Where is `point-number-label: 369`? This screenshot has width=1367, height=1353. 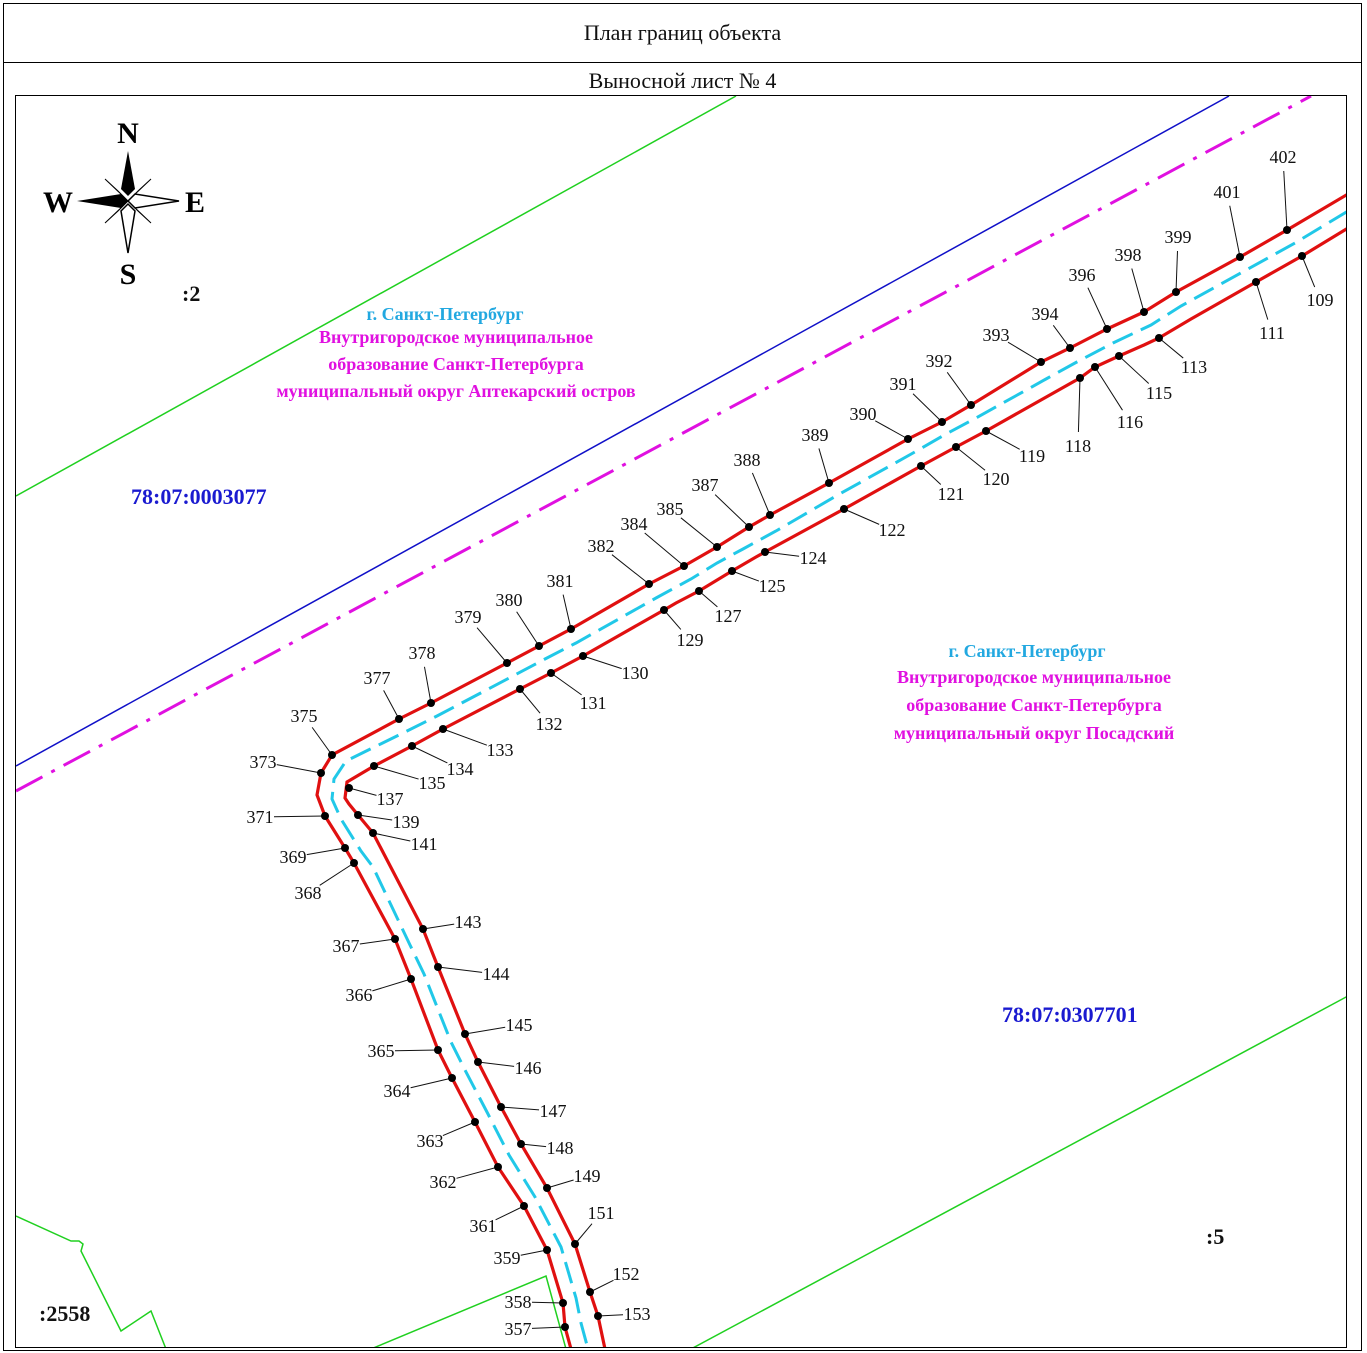 point-number-label: 369 is located at coordinates (293, 857).